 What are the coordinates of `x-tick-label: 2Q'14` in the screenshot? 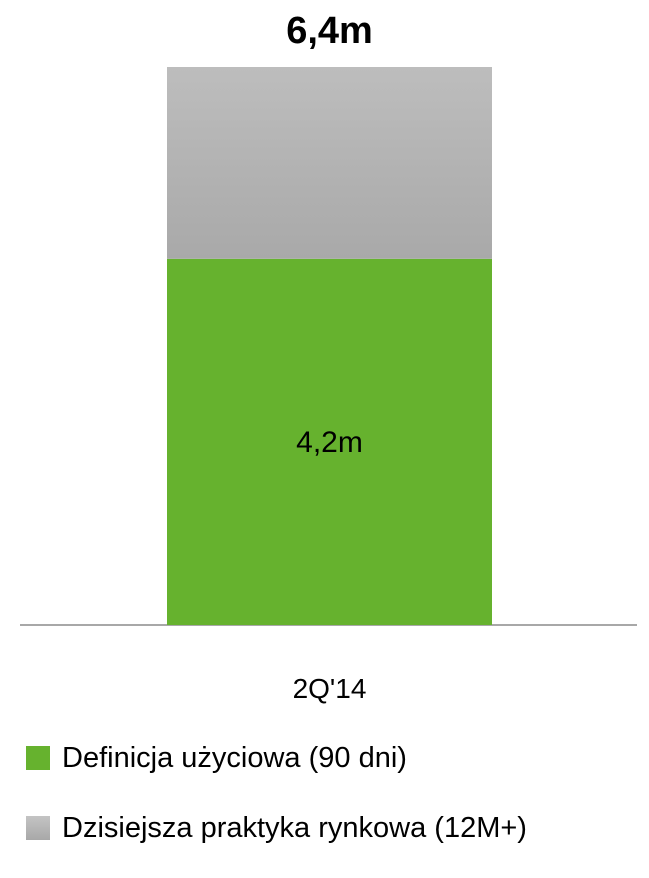 It's located at (330, 688).